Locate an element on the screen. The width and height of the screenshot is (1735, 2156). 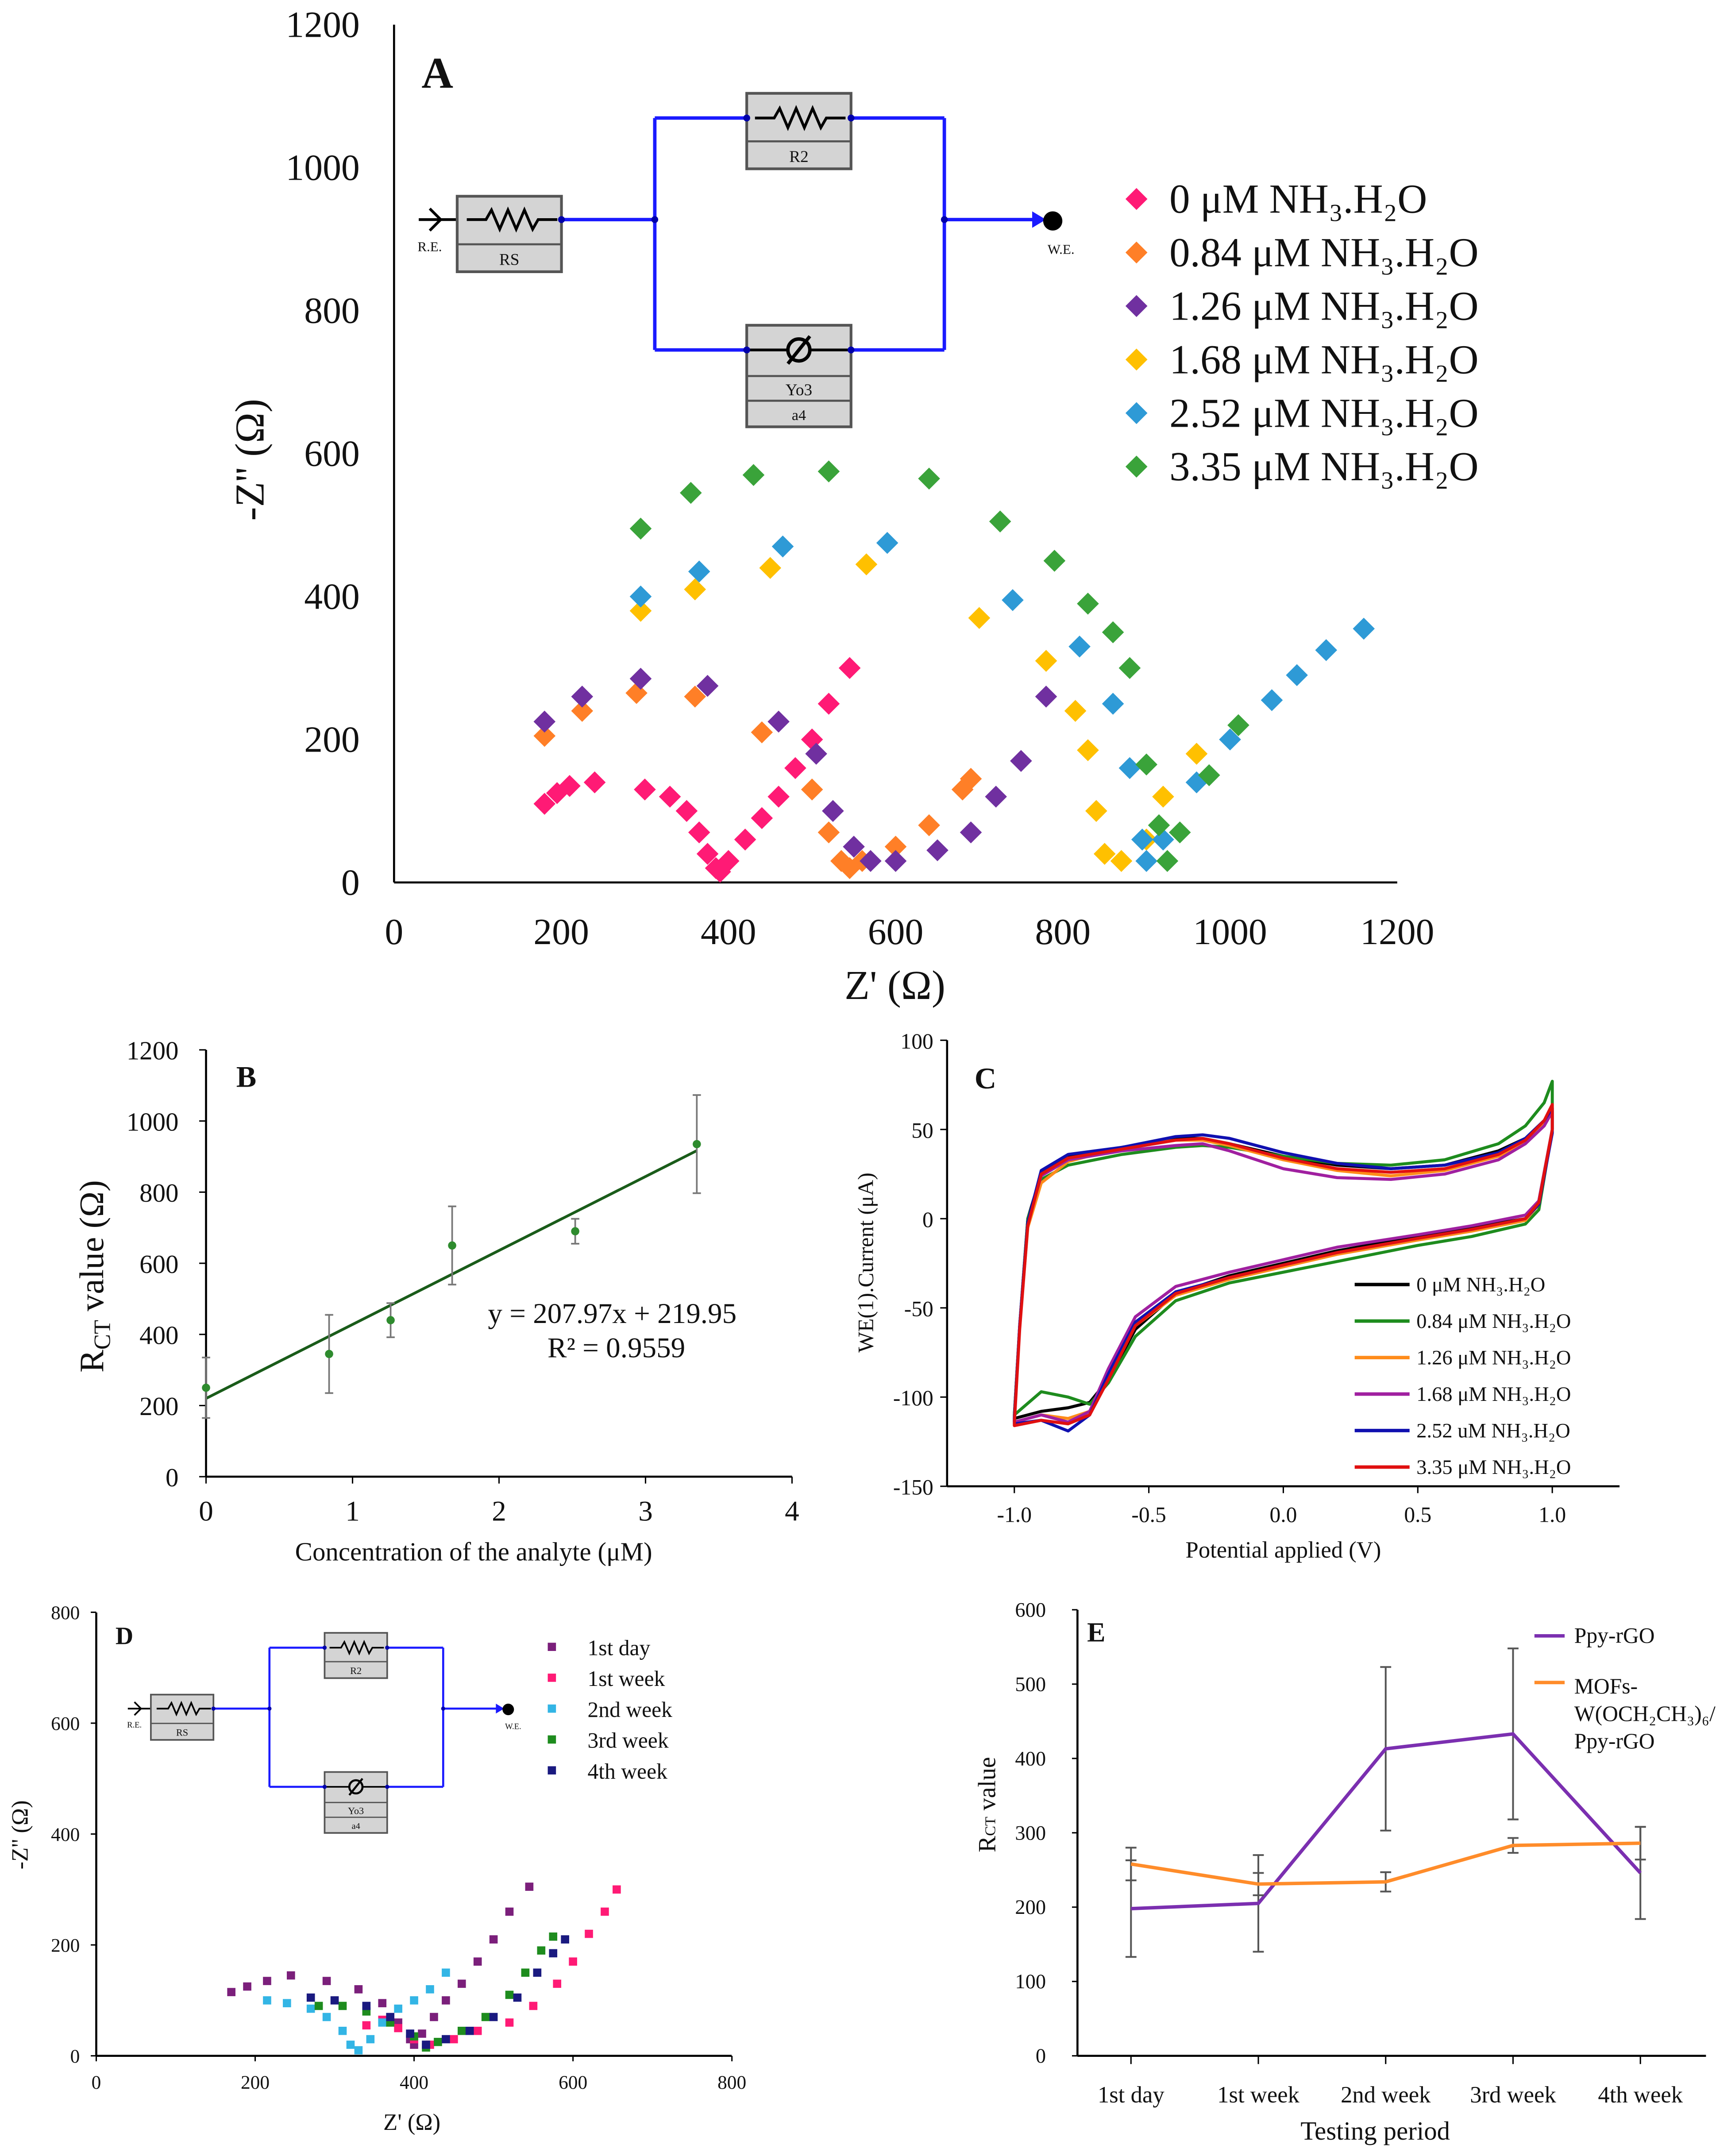
label-rs: RS is located at coordinates (510, 260).